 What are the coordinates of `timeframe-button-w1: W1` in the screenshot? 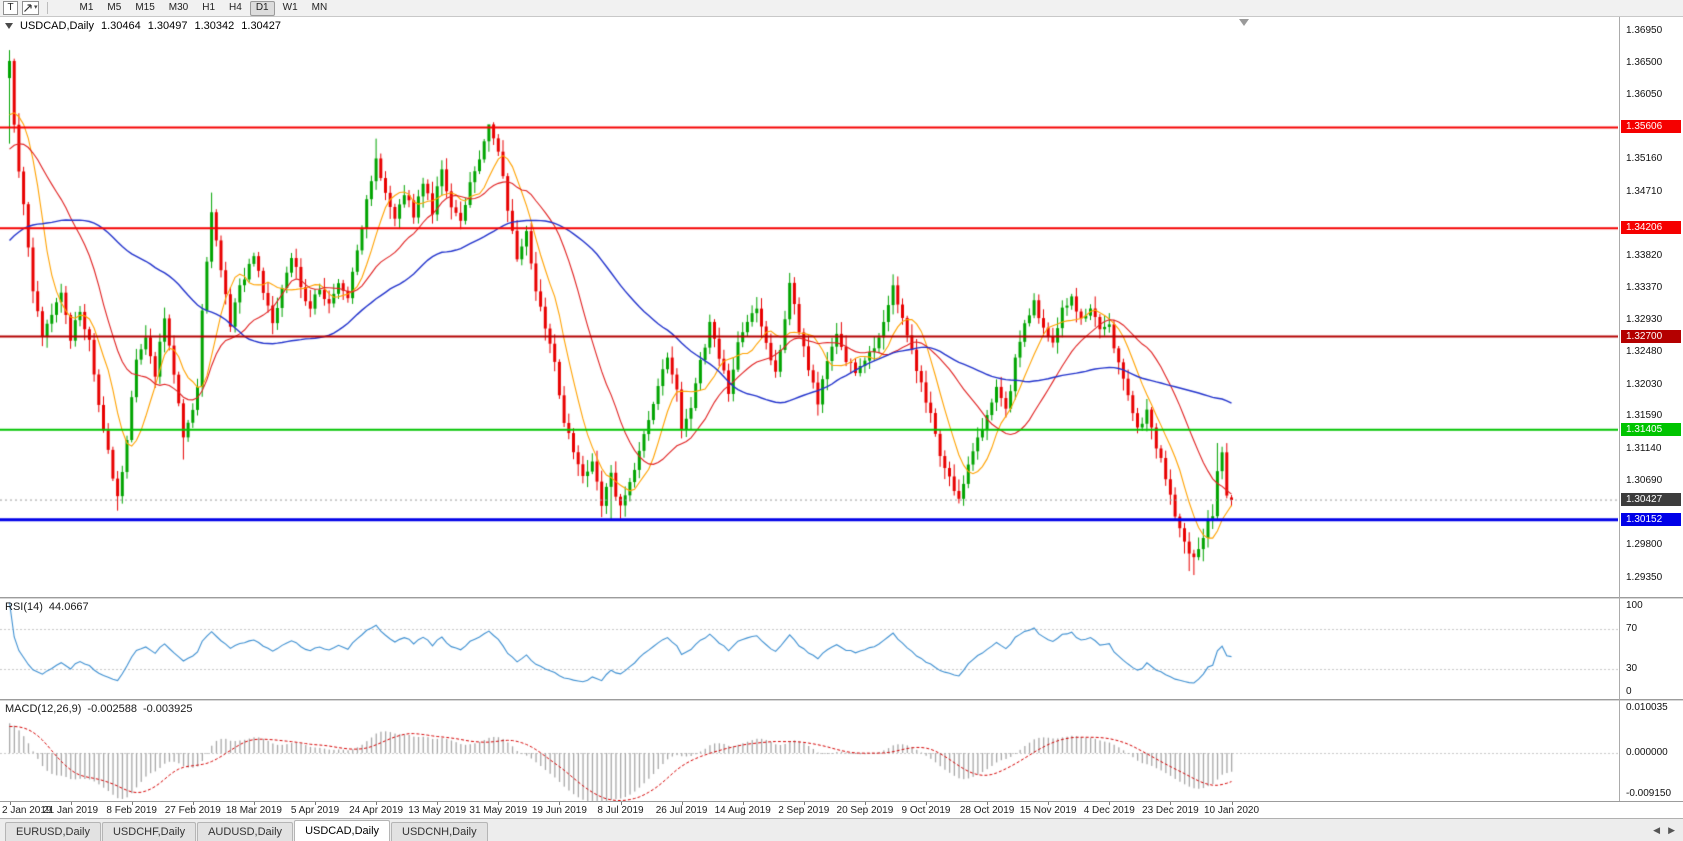 It's located at (290, 7).